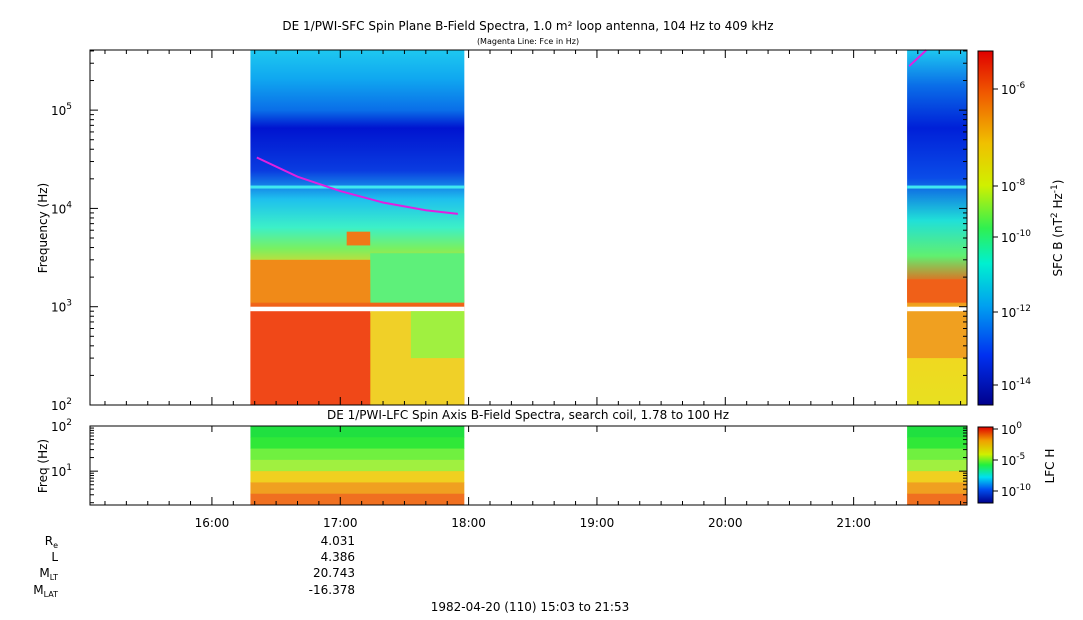 This screenshot has width=1083, height=620. I want to click on sfc-colorbar-label: SFC B (nT2 Hz-1), so click(1057, 228).